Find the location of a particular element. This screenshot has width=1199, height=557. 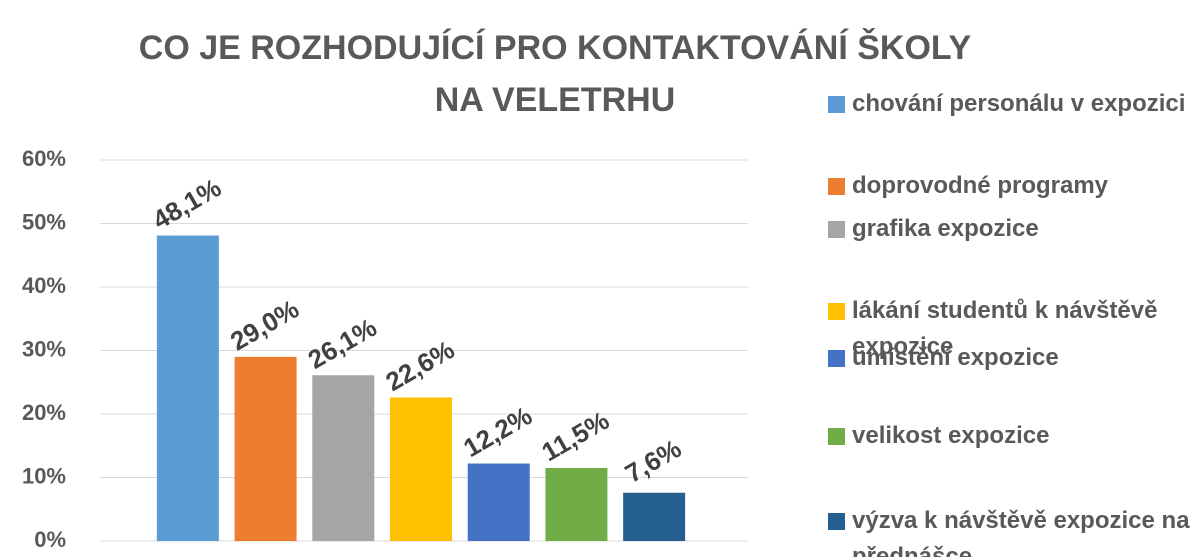

legend-item: lákání studentů k návštěvě expozice is located at coordinates (1013, 329).